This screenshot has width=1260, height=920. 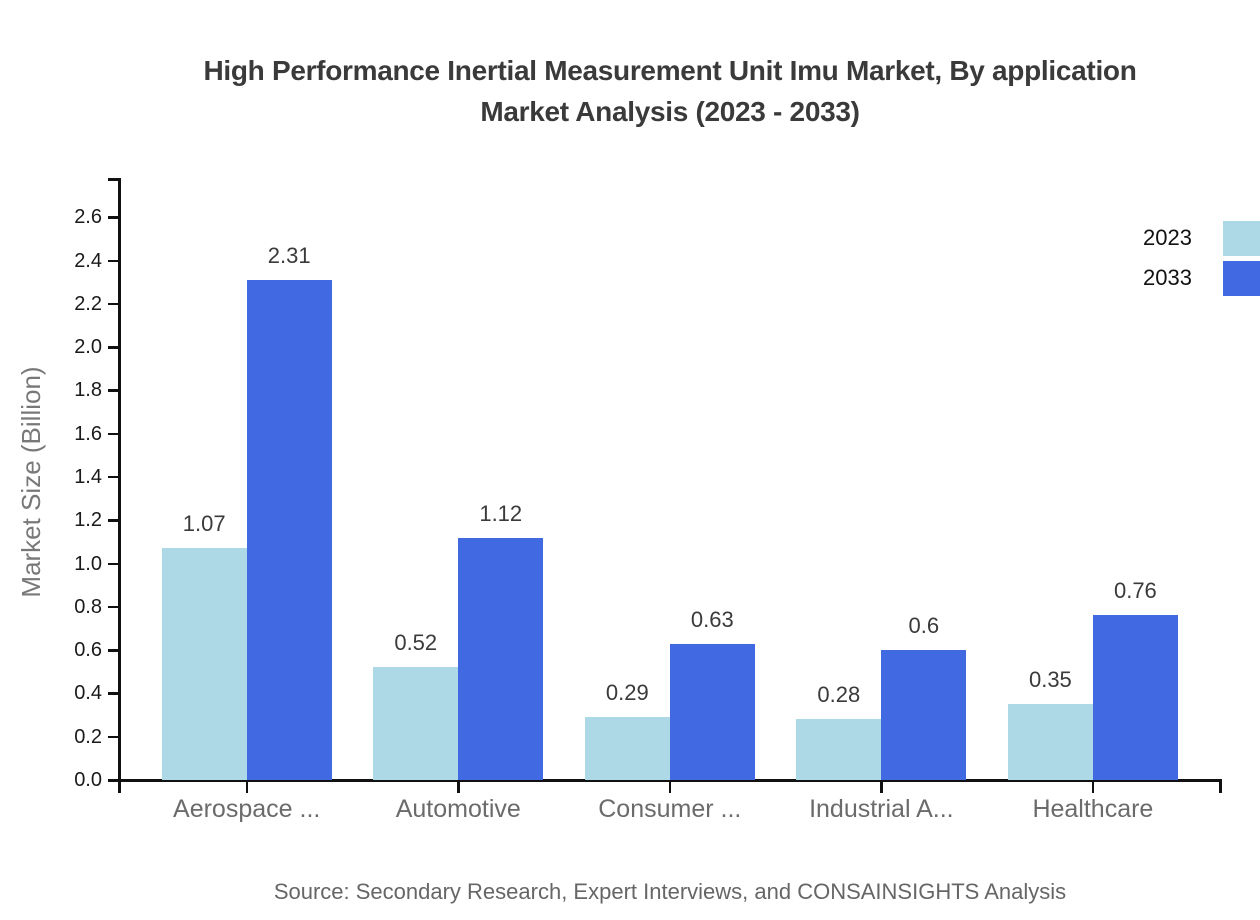 What do you see at coordinates (1241, 238) in the screenshot?
I see `legend-swatch-2023` at bounding box center [1241, 238].